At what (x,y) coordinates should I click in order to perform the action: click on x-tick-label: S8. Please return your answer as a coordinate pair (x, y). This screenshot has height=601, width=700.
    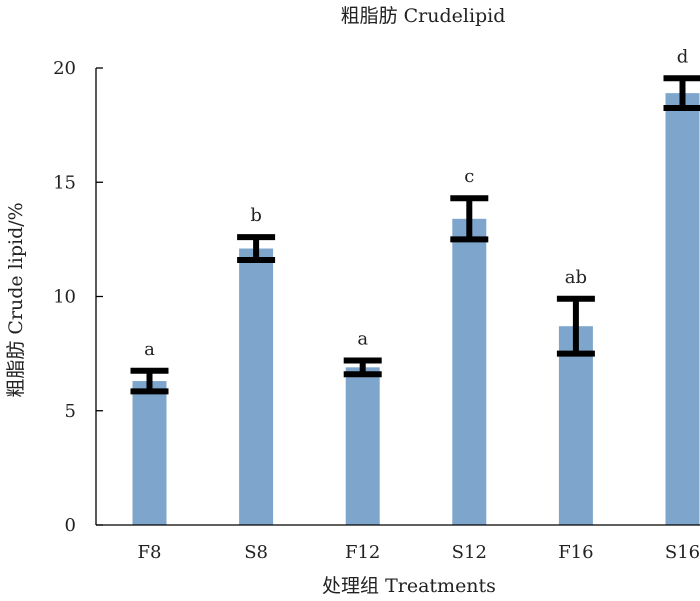
    Looking at the image, I should click on (256, 552).